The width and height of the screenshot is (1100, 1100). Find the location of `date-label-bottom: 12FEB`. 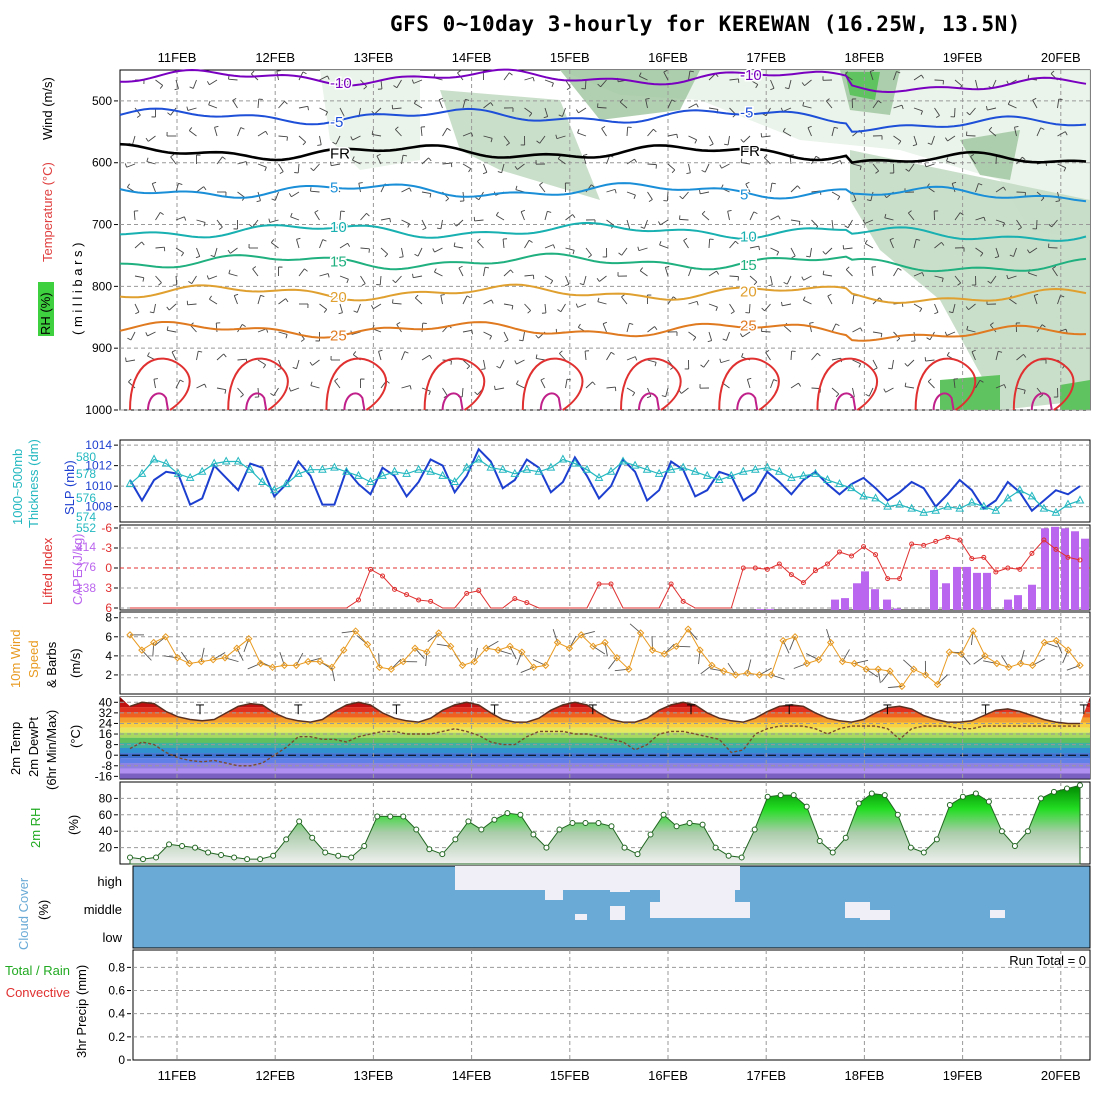

date-label-bottom: 12FEB is located at coordinates (275, 1075).